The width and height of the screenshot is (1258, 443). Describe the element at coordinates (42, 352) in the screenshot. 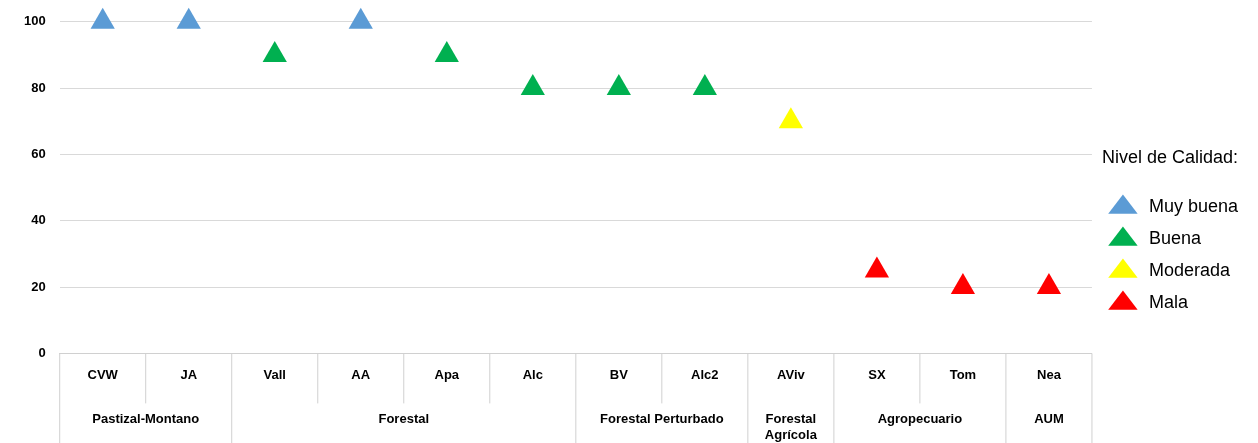

I see `y-tick-label: 0` at that location.